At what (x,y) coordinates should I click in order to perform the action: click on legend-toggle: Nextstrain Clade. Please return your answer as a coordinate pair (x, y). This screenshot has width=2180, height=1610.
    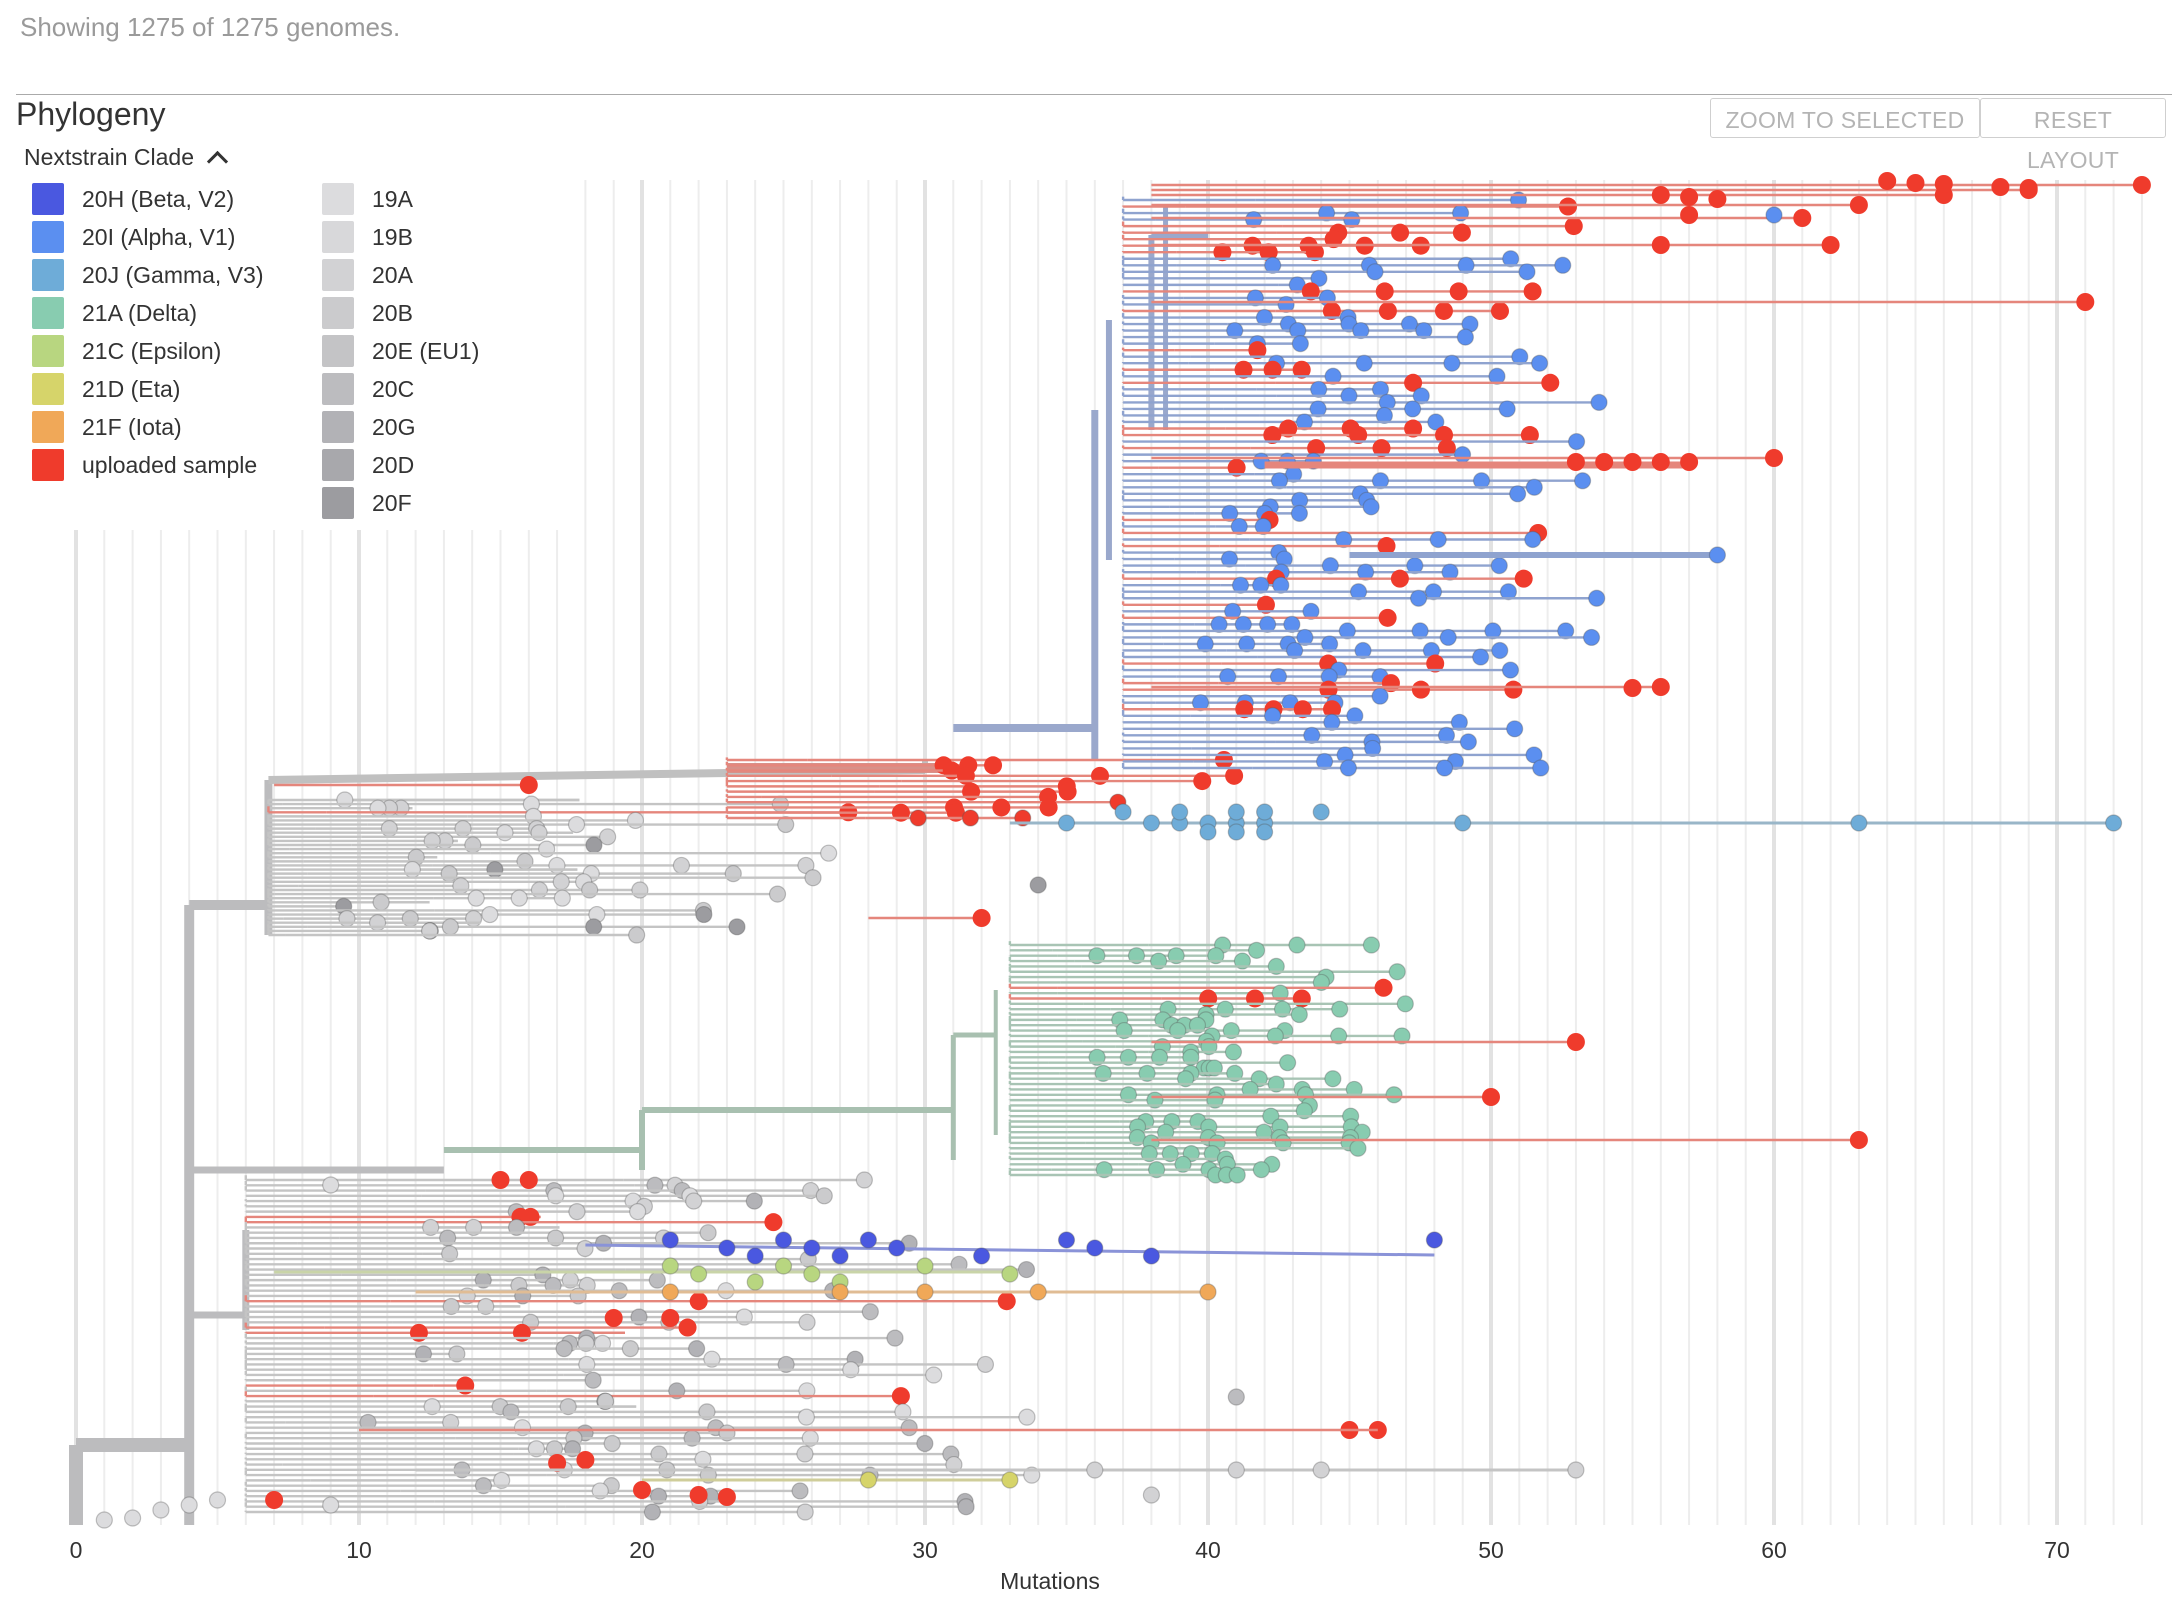
    Looking at the image, I should click on (126, 158).